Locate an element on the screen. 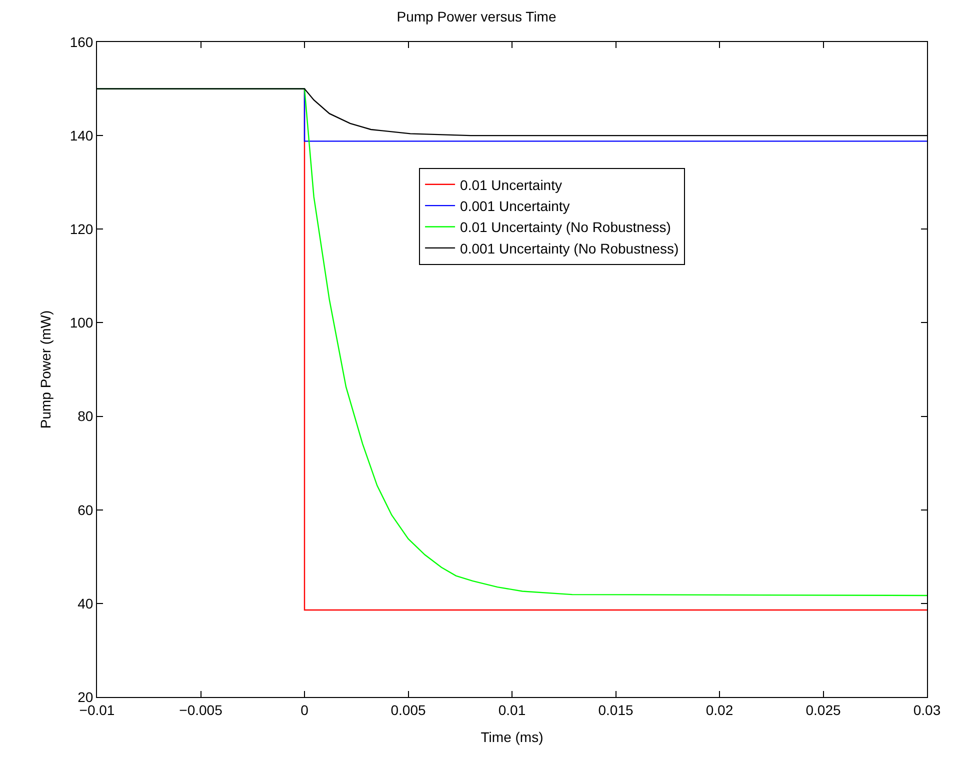  x-tick-label: 0.02 is located at coordinates (720, 710).